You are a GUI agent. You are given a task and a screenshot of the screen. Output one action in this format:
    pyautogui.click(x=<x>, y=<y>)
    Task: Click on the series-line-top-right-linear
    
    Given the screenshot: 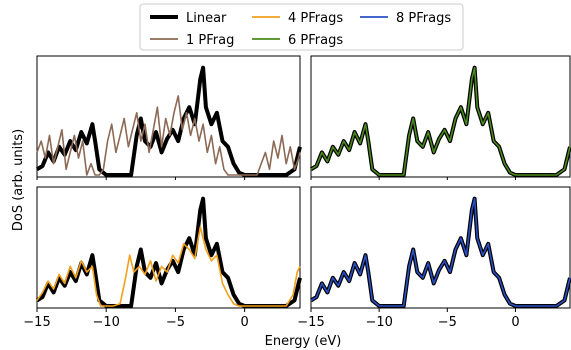 What is the action you would take?
    pyautogui.click(x=440, y=121)
    